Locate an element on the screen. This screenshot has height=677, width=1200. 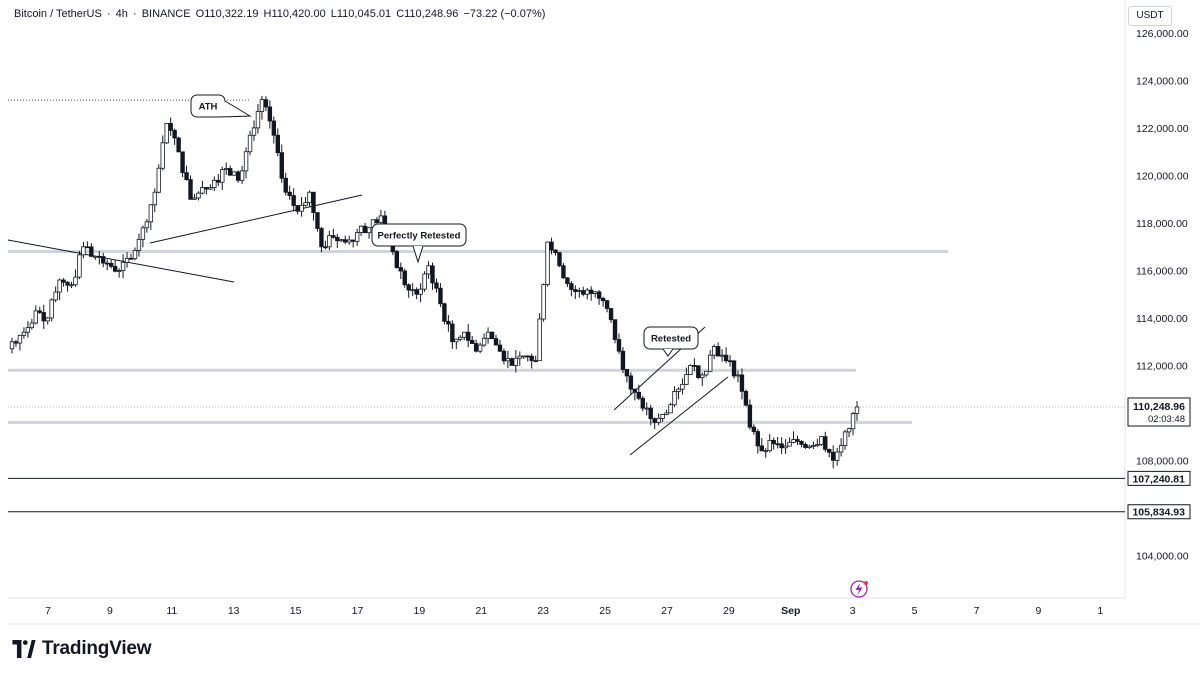
perfectly-retested-callout: Perfectly Retested is located at coordinates (419, 243).